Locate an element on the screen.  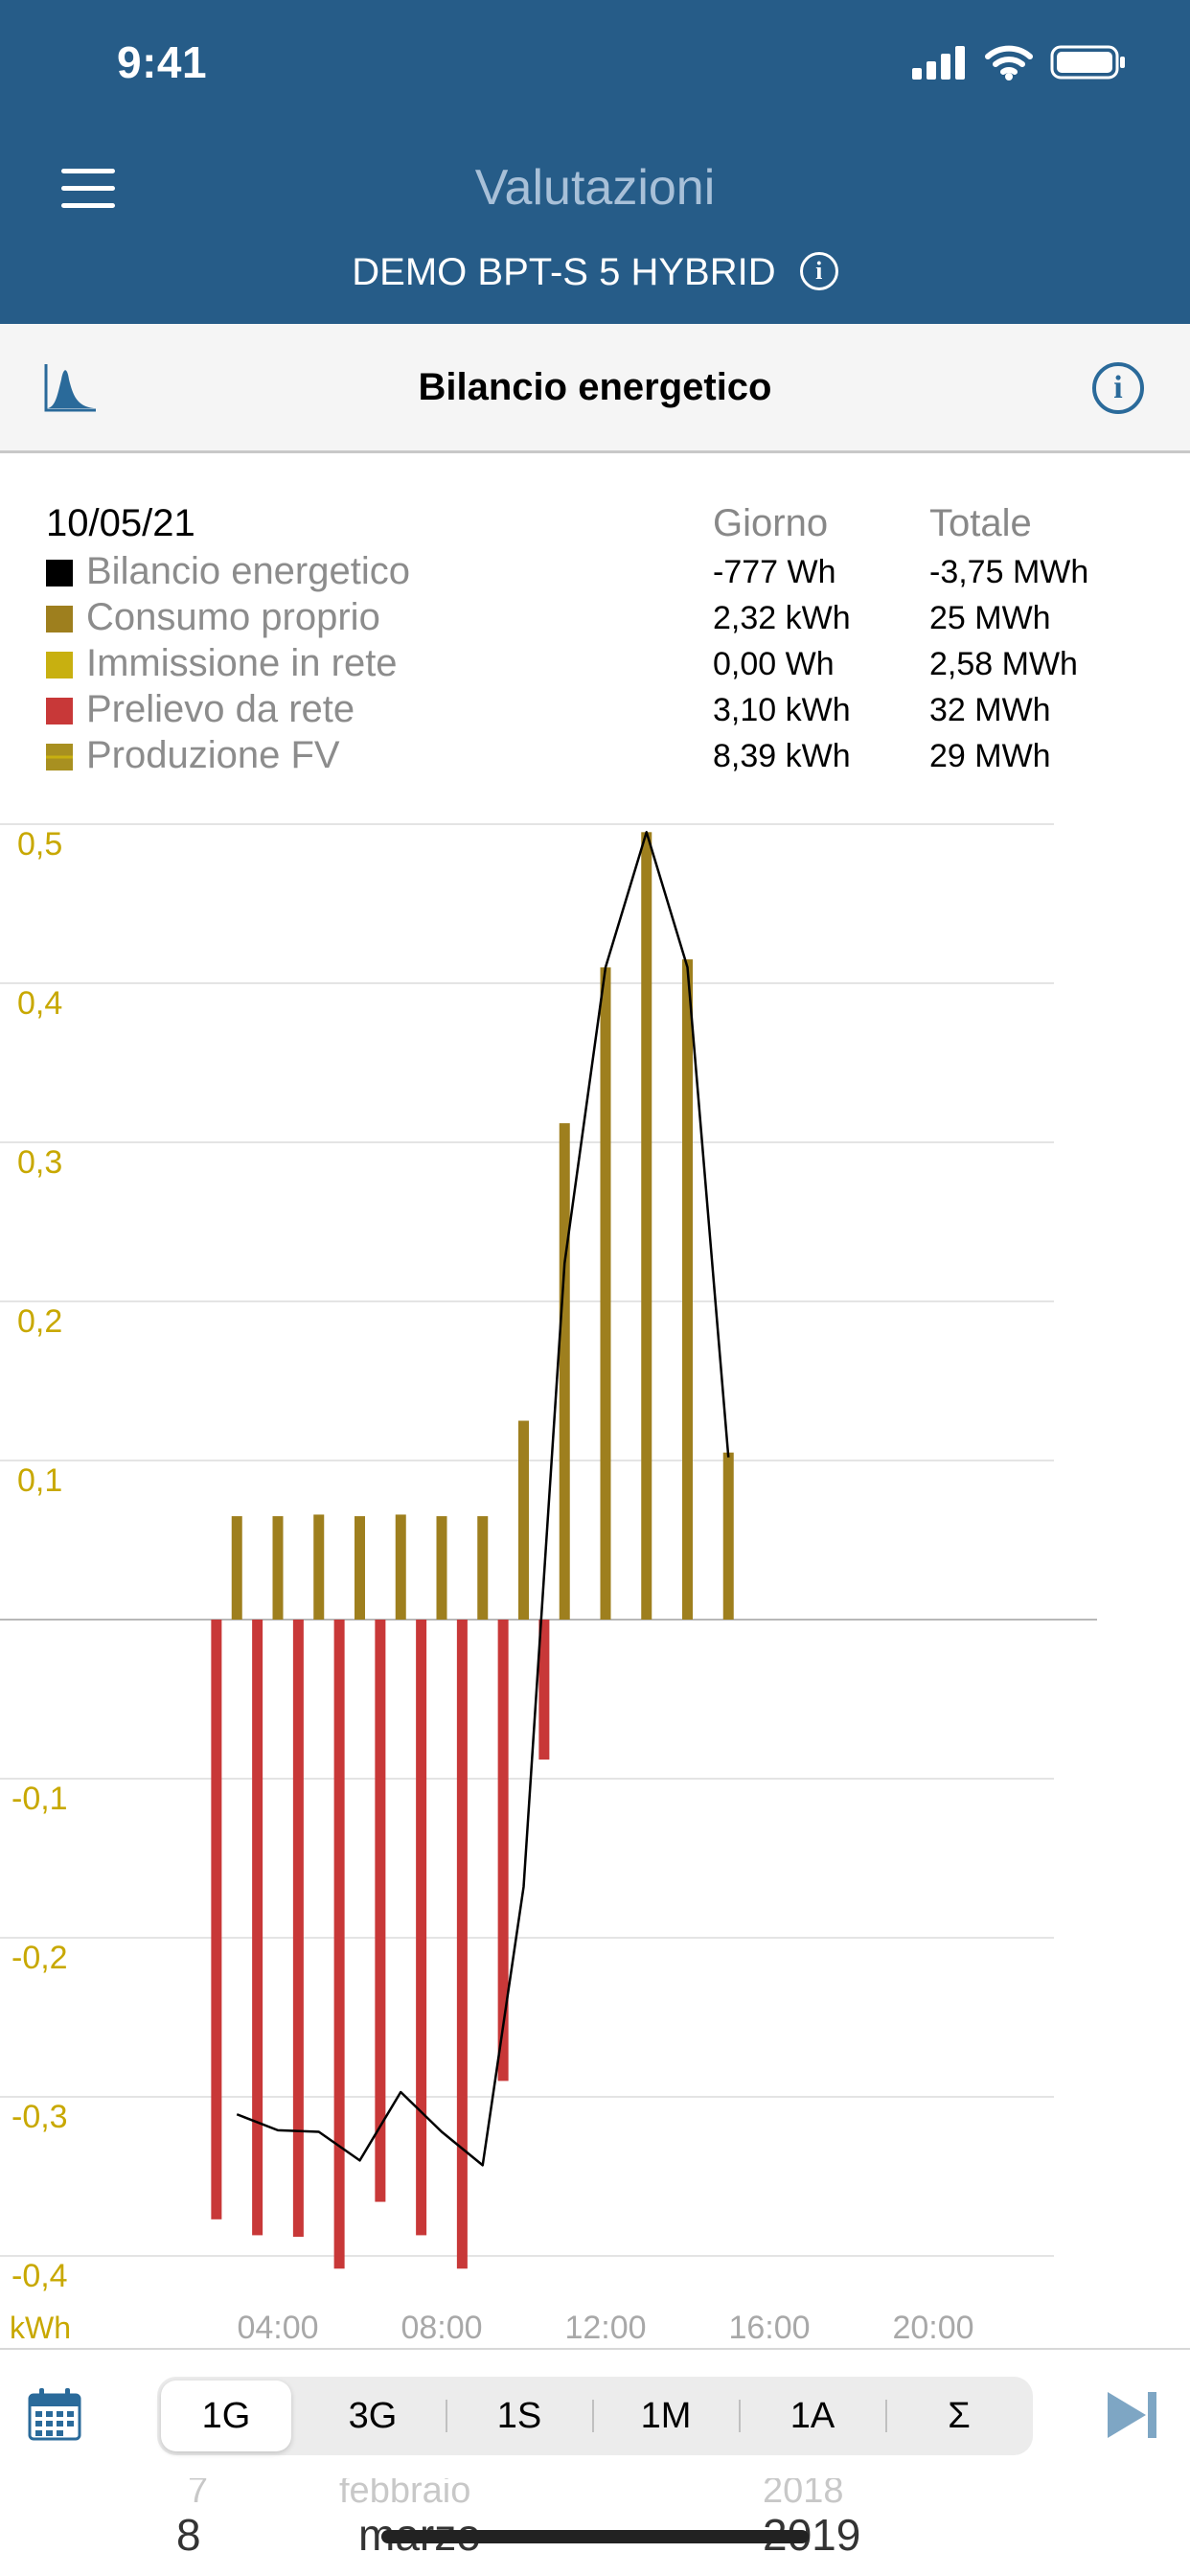
legend-row-consumo: Consumo proprio 2,32 kWh 25 MWh is located at coordinates (597, 619).